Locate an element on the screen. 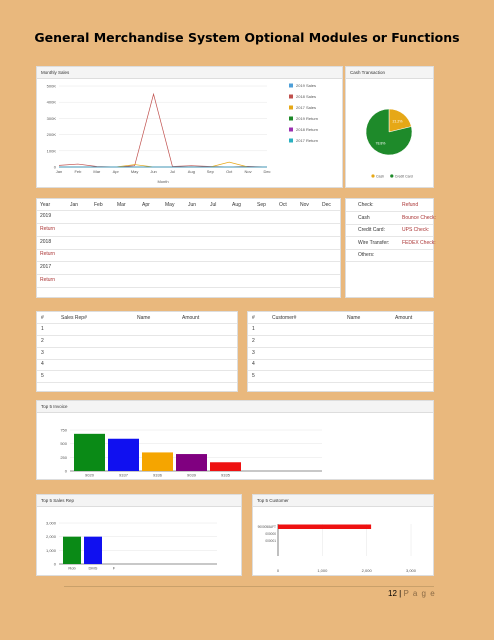  page-number: 12 | P a g e is located at coordinates (412, 593).